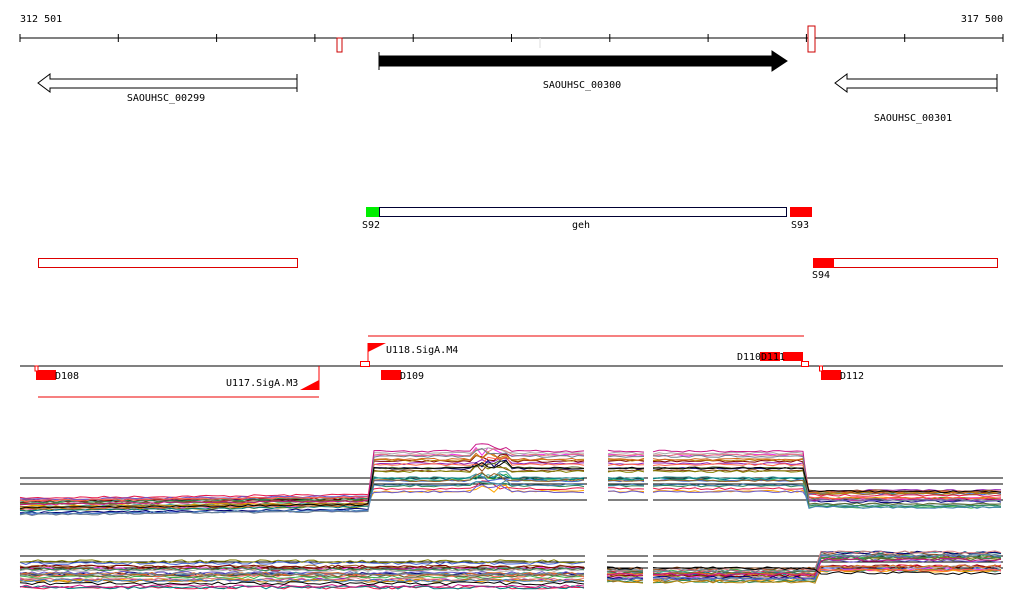 The width and height of the screenshot is (1024, 611). I want to click on feature-label: U118.SigA.M4, so click(422, 350).